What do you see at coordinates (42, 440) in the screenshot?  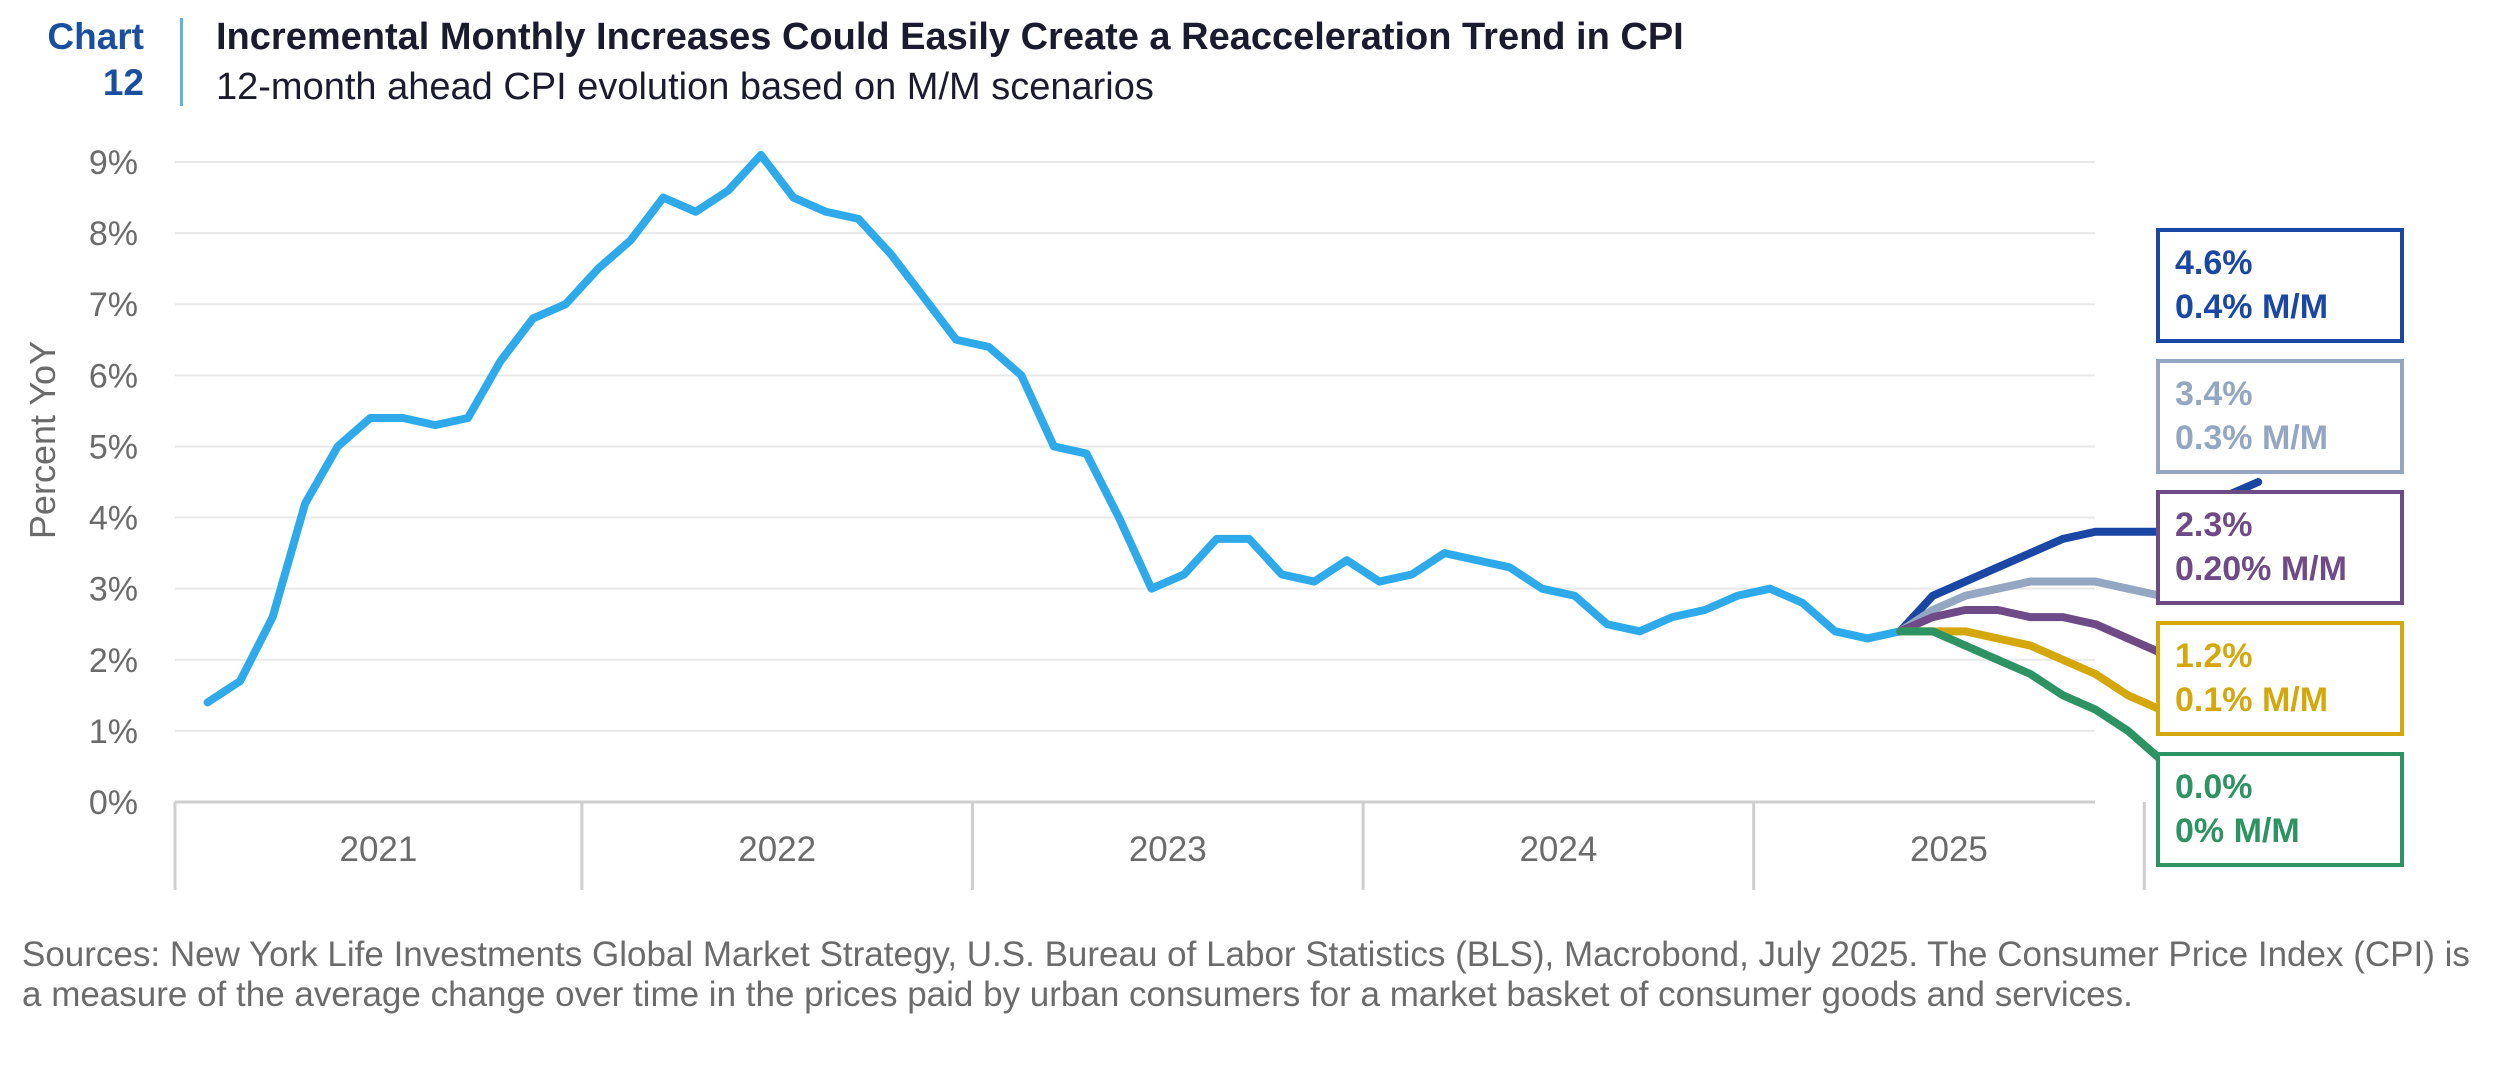 I see `y-axis-label: Percent YoY` at bounding box center [42, 440].